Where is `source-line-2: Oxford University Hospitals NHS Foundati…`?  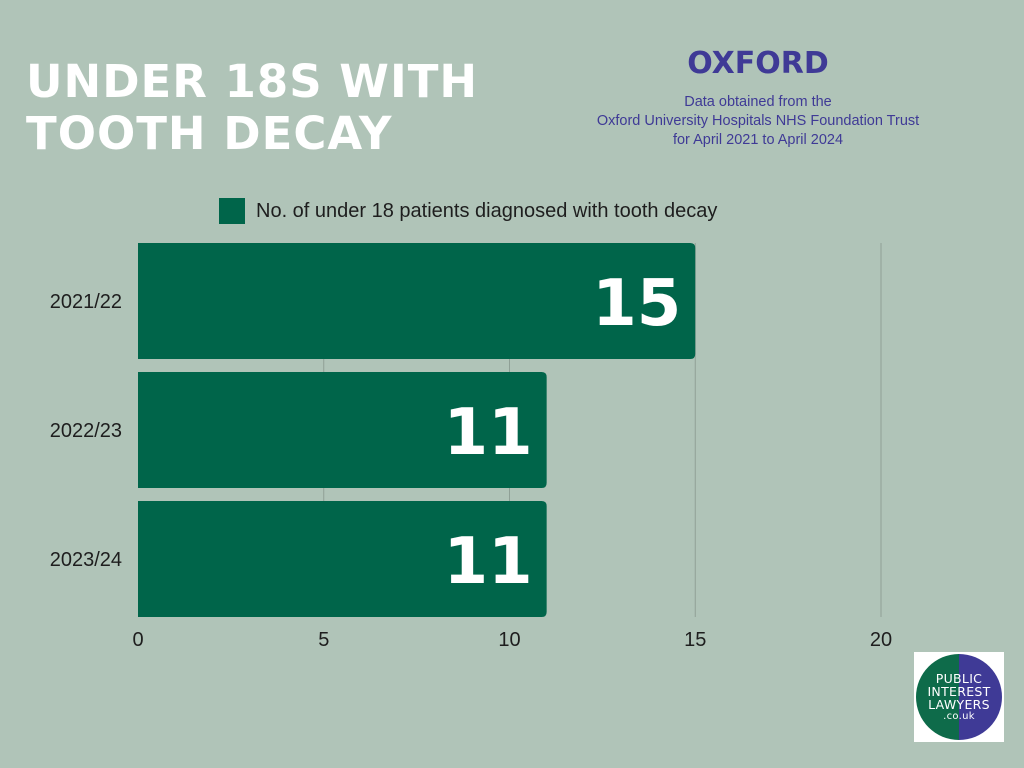 source-line-2: Oxford University Hospitals NHS Foundati… is located at coordinates (758, 121).